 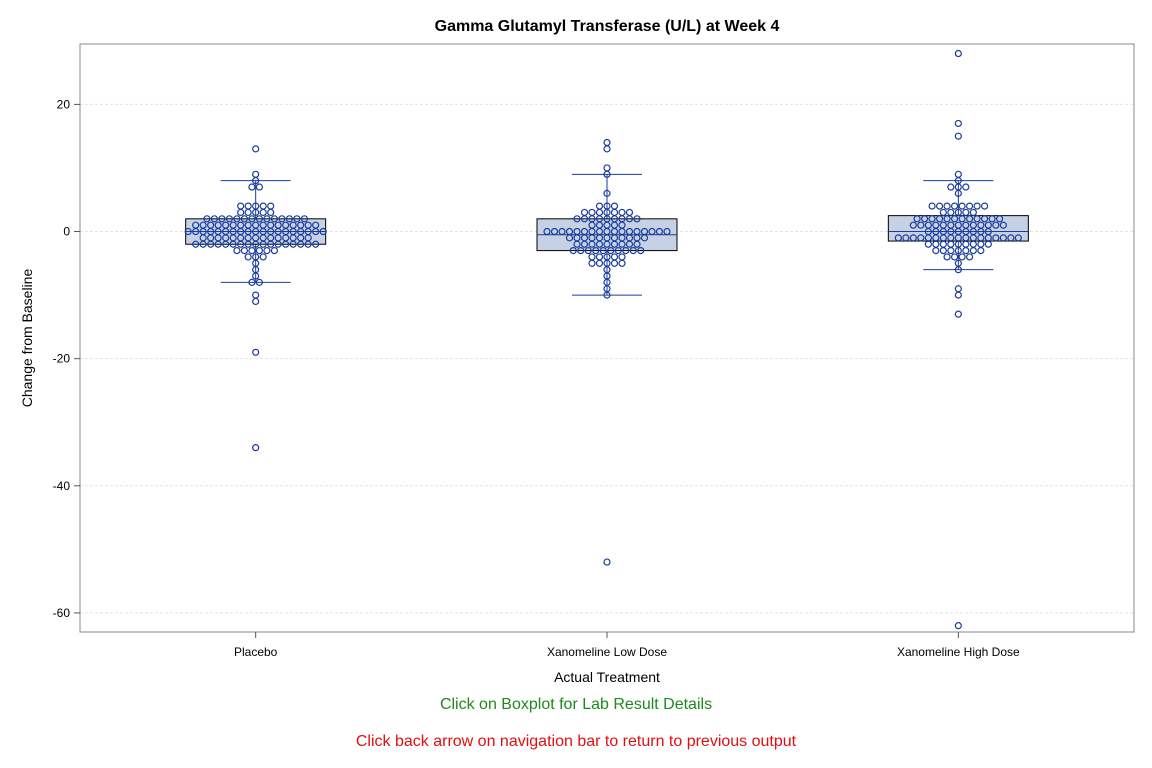 I want to click on y-axis-label: Change from Baseline, so click(x=27, y=338).